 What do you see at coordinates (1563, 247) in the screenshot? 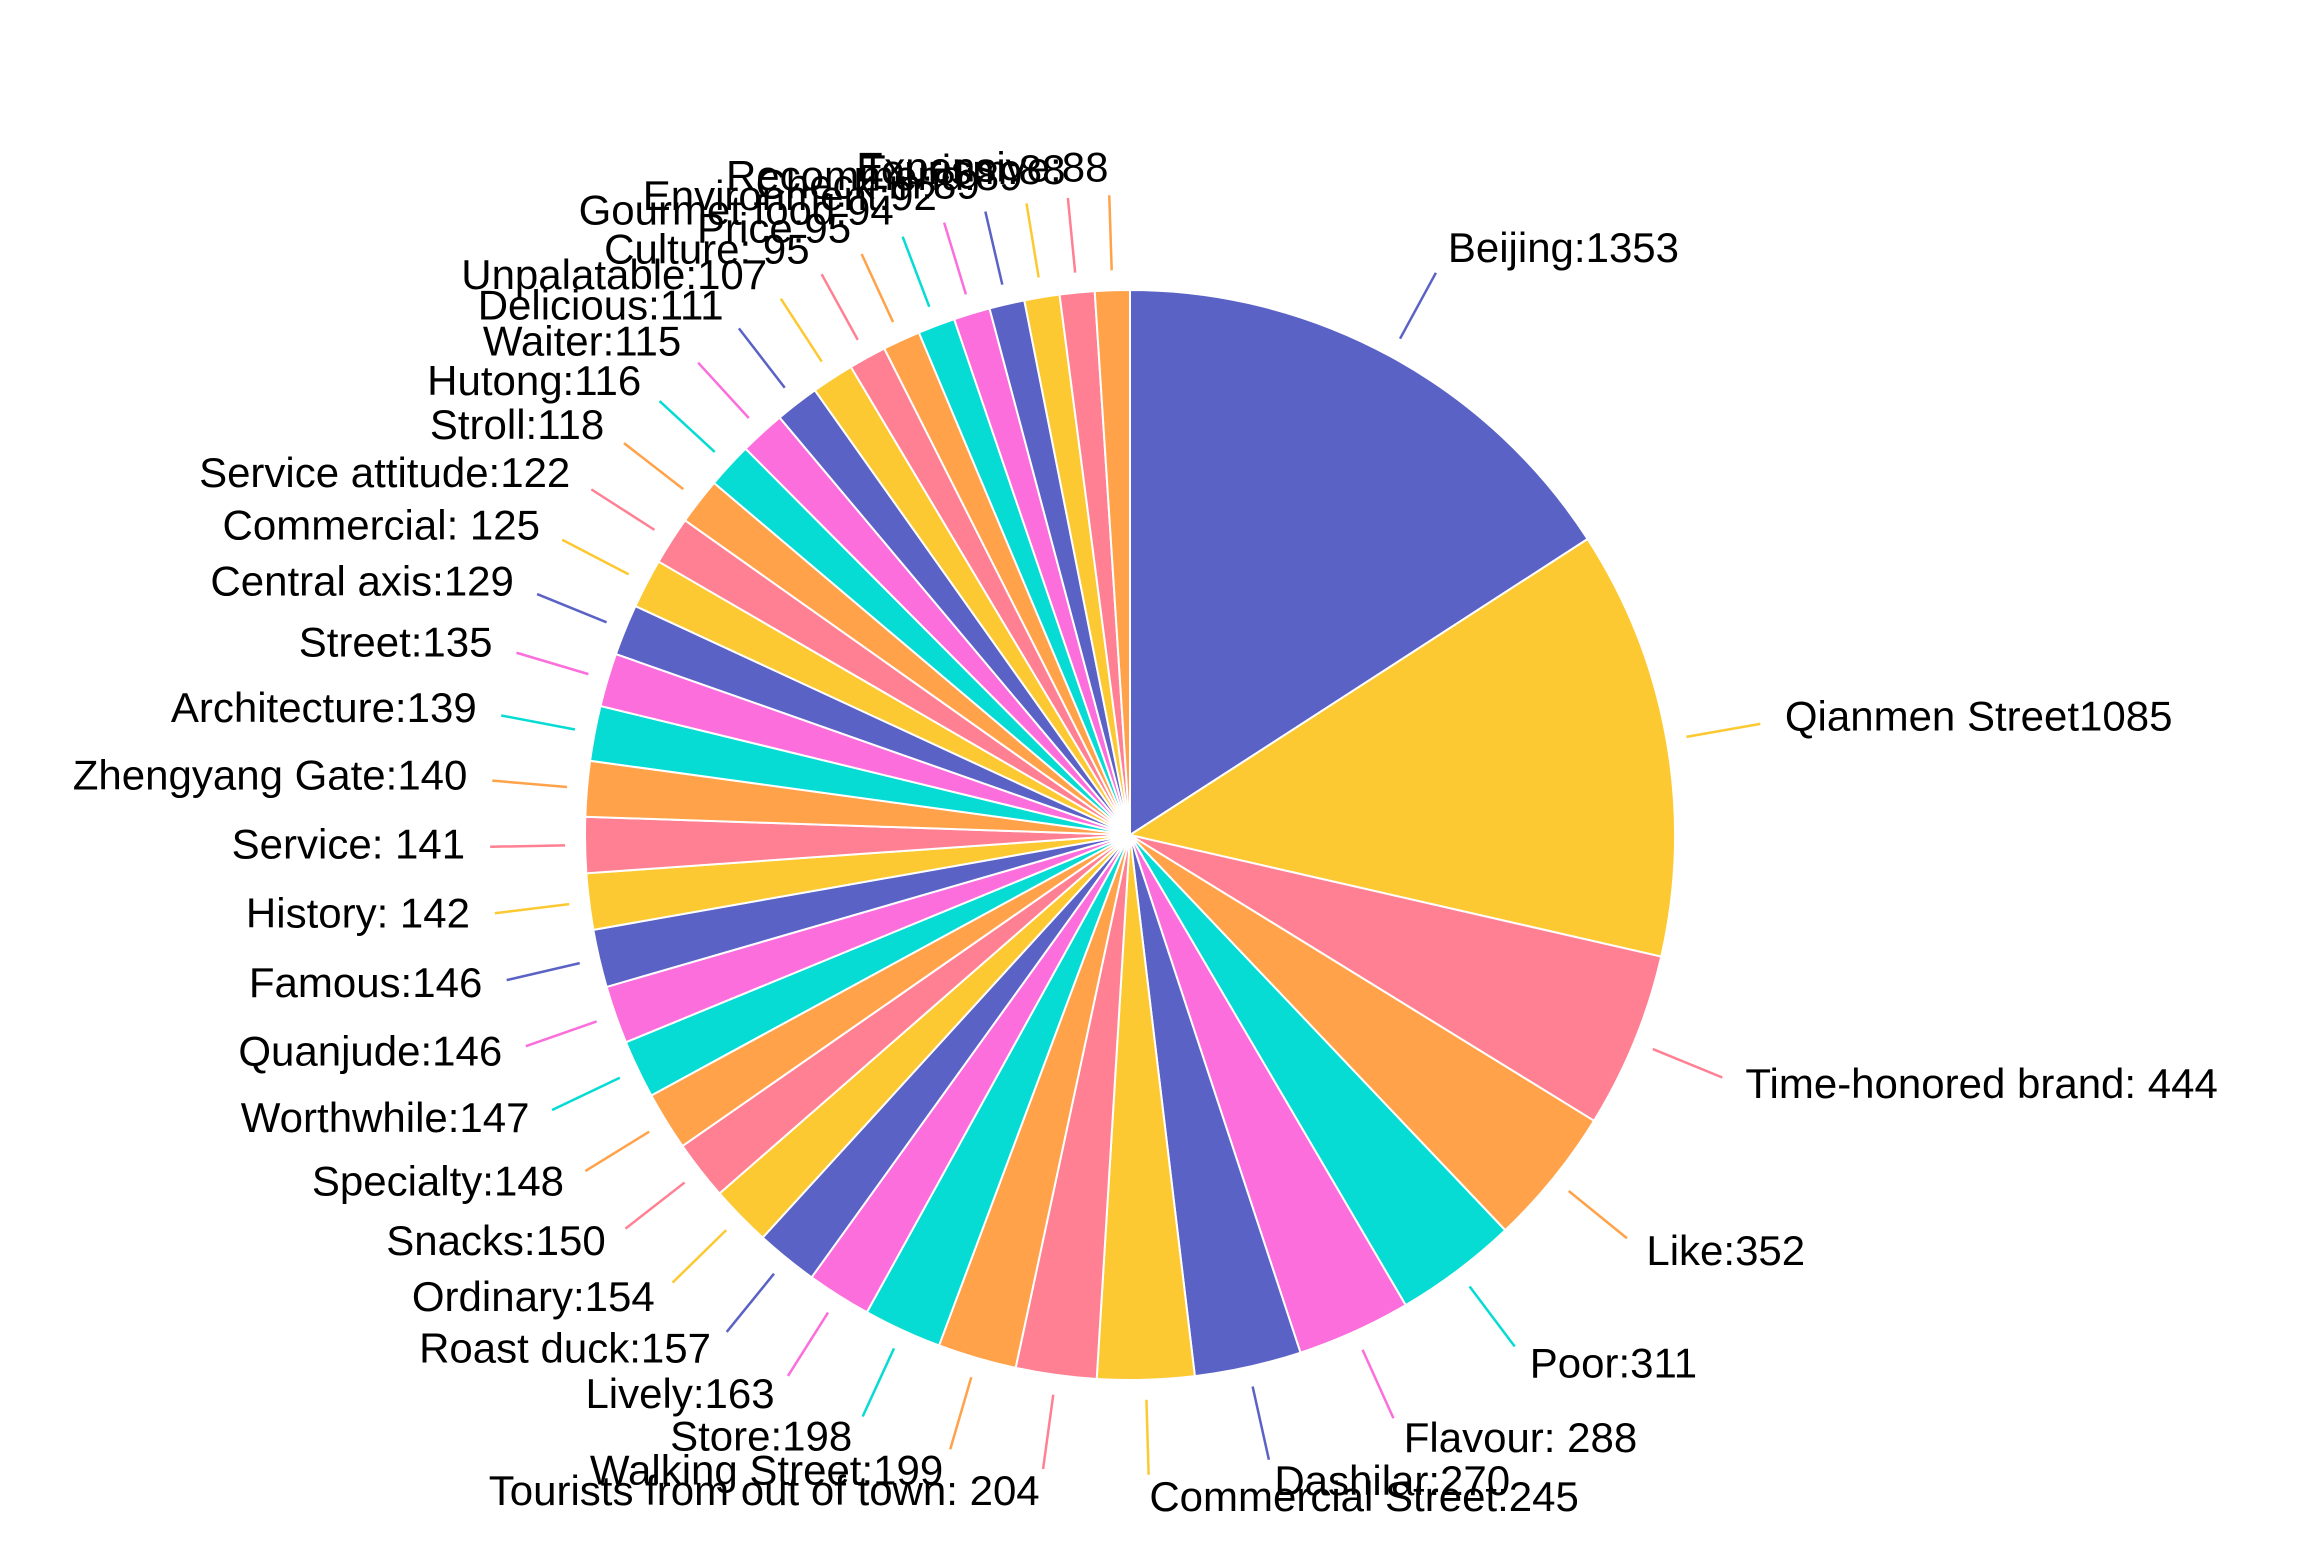
I see `slice-label: Beijing:1353` at bounding box center [1563, 247].